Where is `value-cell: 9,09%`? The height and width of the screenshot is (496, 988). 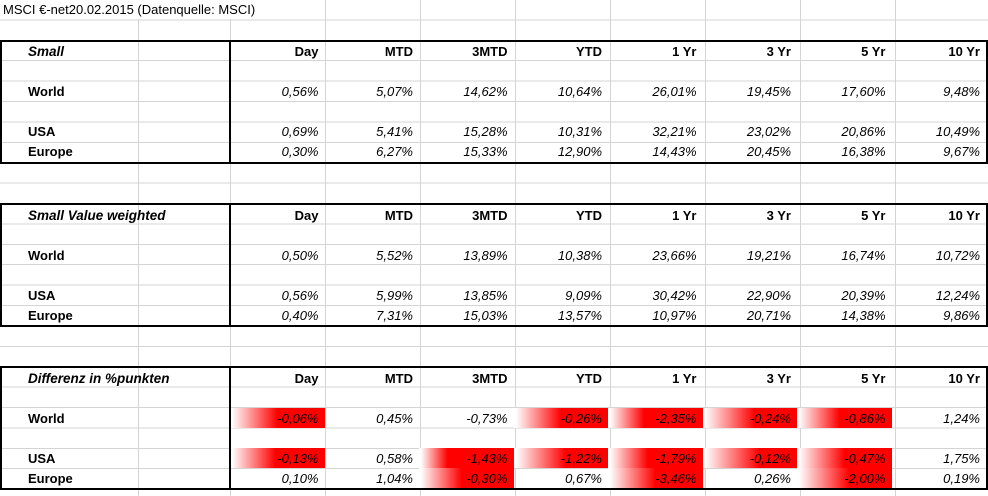 value-cell: 9,09% is located at coordinates (583, 295).